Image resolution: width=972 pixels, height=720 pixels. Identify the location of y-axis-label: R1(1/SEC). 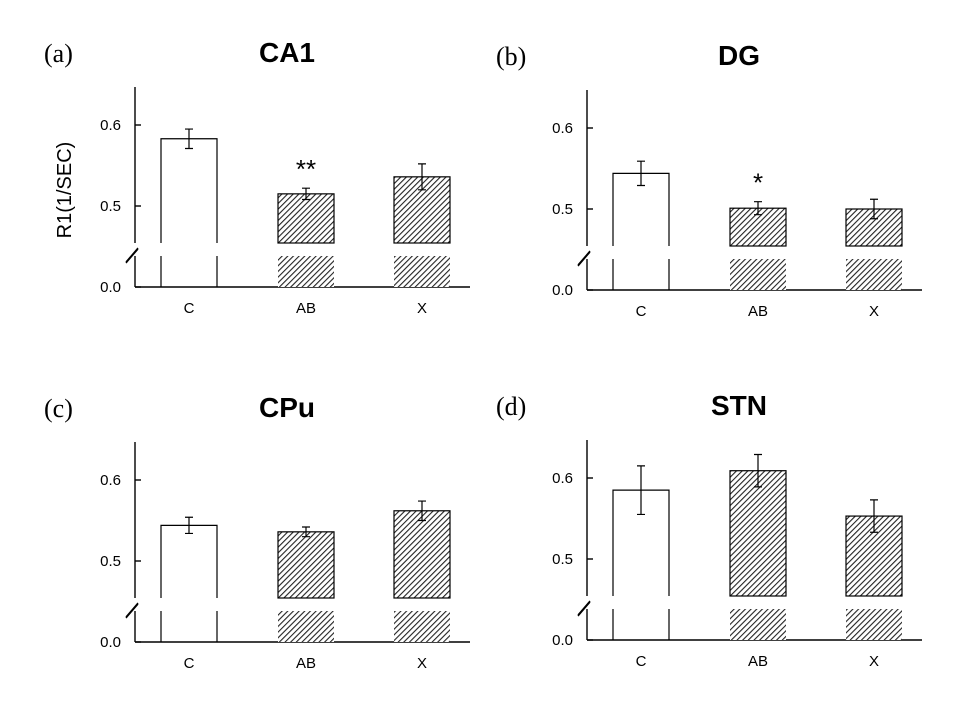
(65, 190).